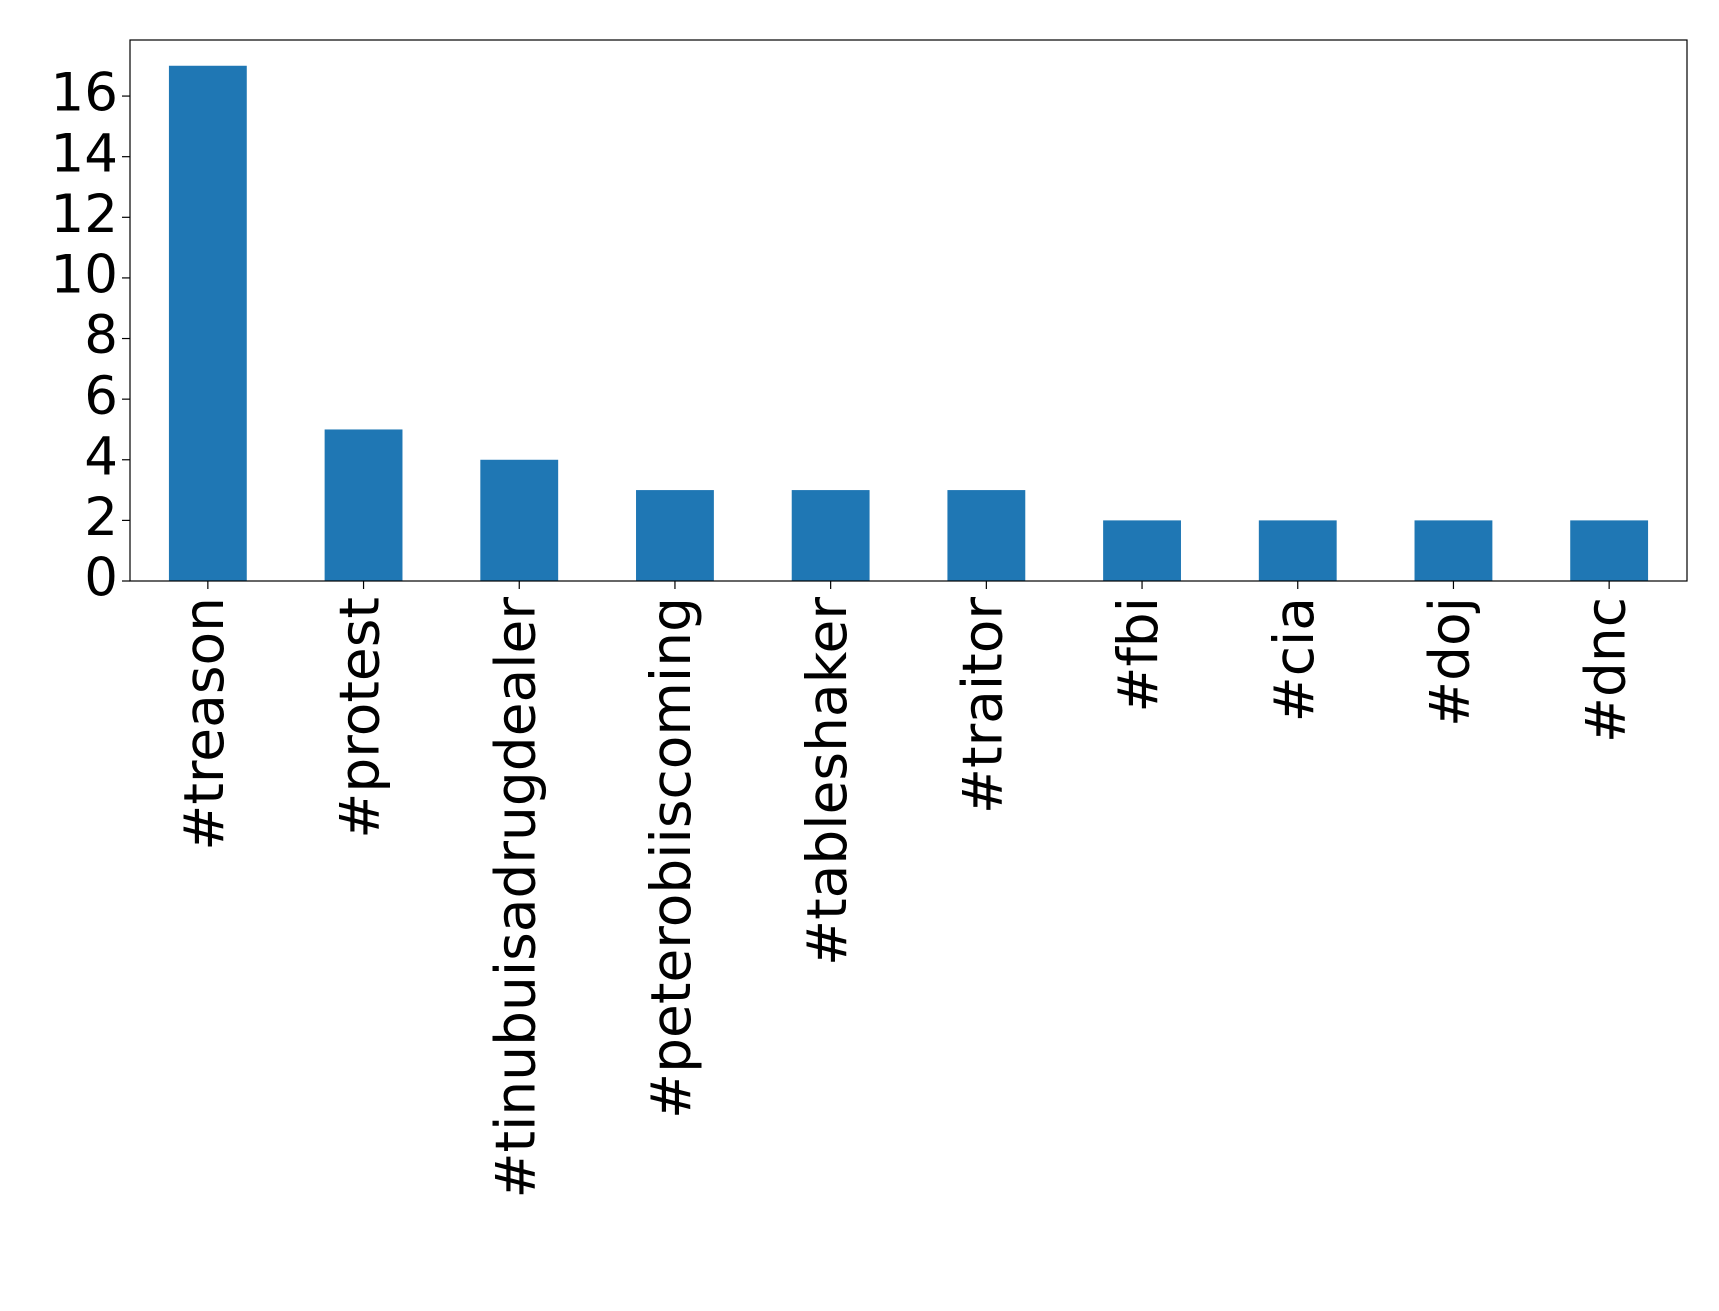  I want to click on y-tick-label: 6, so click(101, 396).